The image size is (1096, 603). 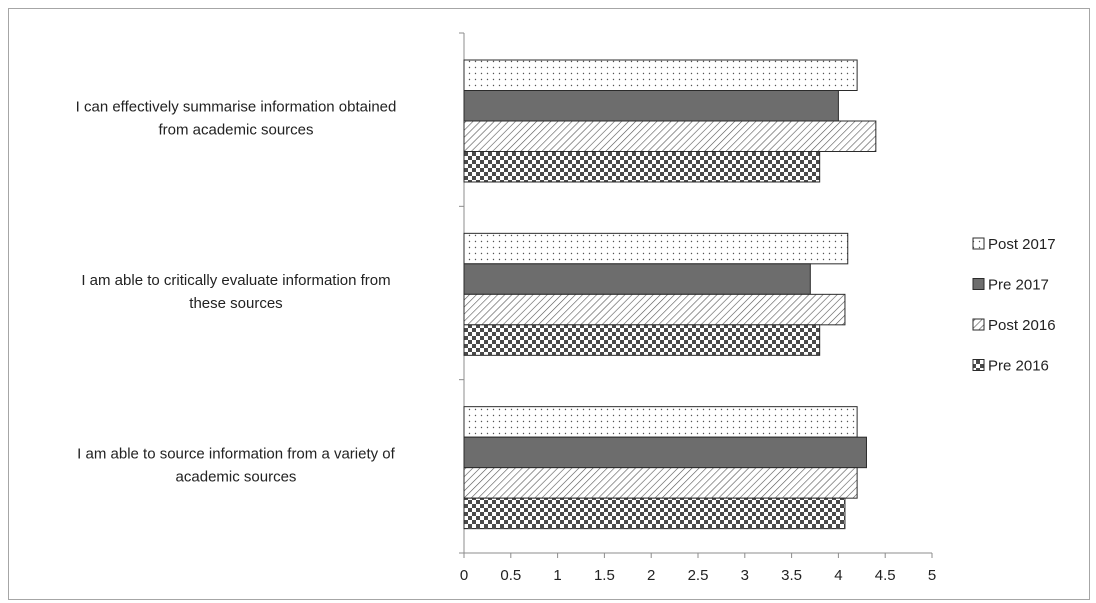 I want to click on x-tick-label: 3.5, so click(x=791, y=575).